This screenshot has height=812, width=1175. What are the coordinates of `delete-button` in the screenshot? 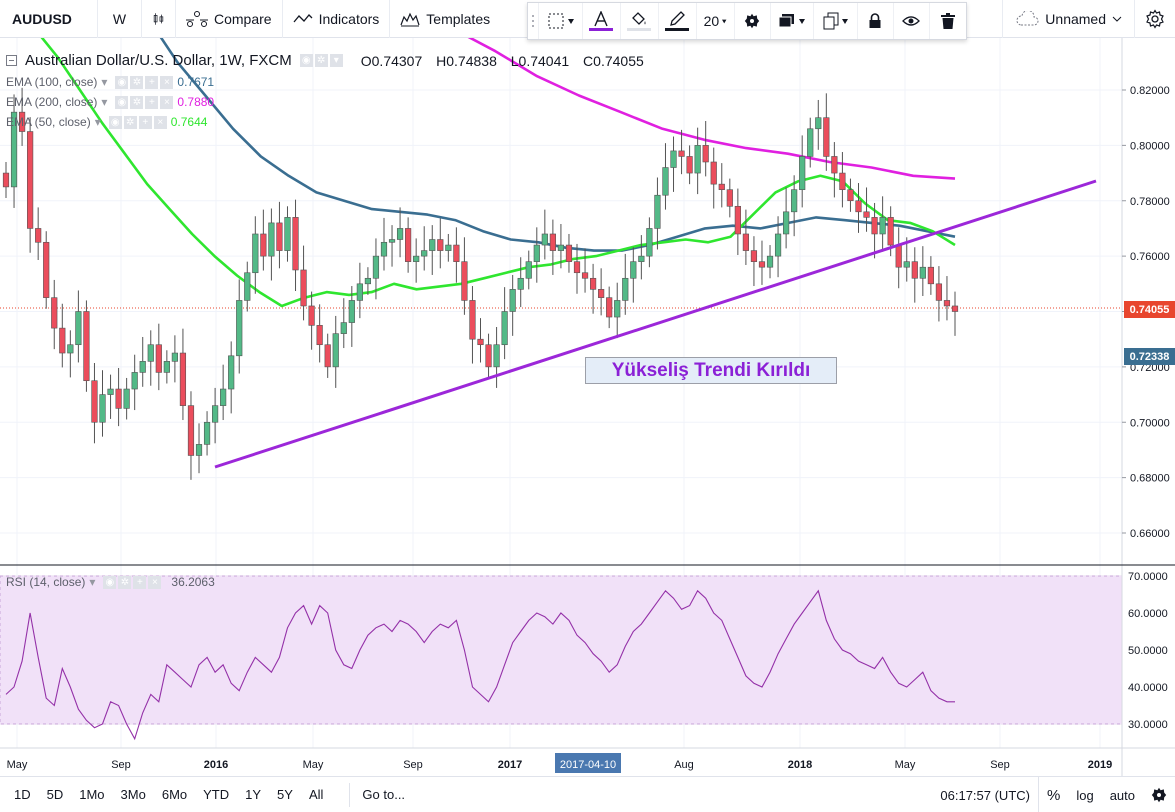 It's located at (948, 21).